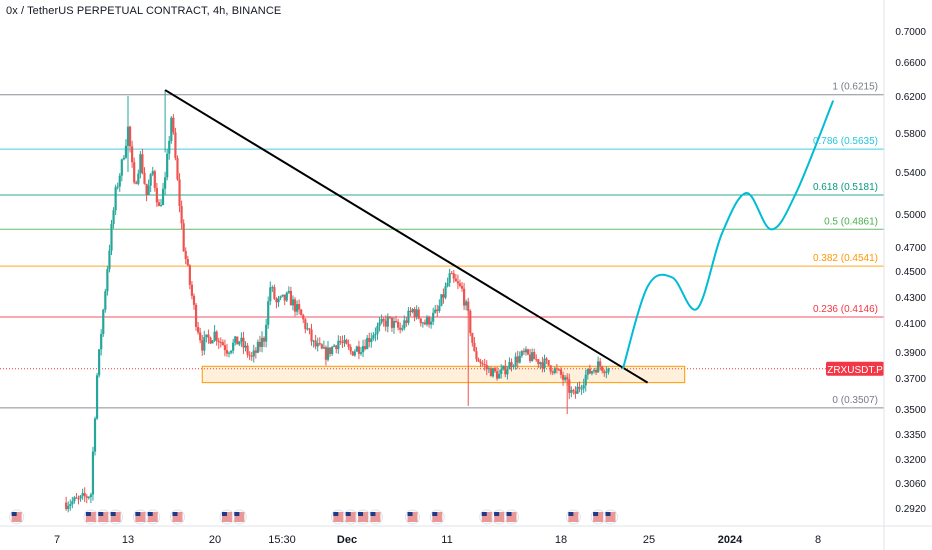 The image size is (932, 550). Describe the element at coordinates (910, 460) in the screenshot. I see `price-tick-label: 0.3200` at that location.